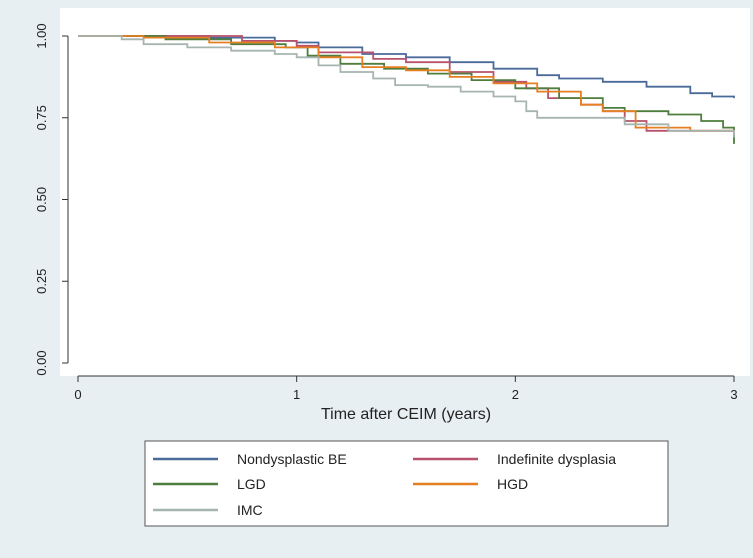 The image size is (753, 558). Describe the element at coordinates (41, 117) in the screenshot. I see `y-tick-label: 0.75` at that location.